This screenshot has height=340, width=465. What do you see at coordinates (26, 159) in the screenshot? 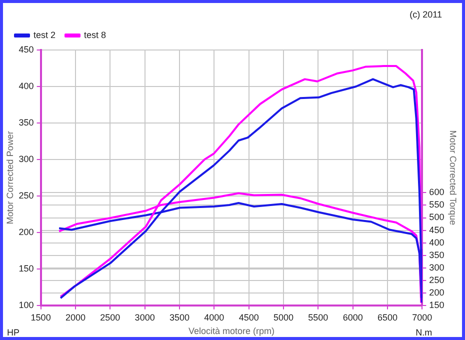
I see `y-tick-label: 300` at bounding box center [26, 159].